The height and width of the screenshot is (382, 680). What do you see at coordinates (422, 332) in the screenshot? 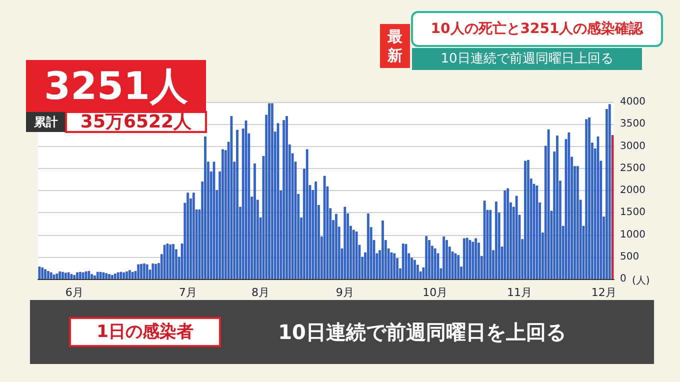
I see `text: 10日連続で前週同曜日を上回る` at bounding box center [422, 332].